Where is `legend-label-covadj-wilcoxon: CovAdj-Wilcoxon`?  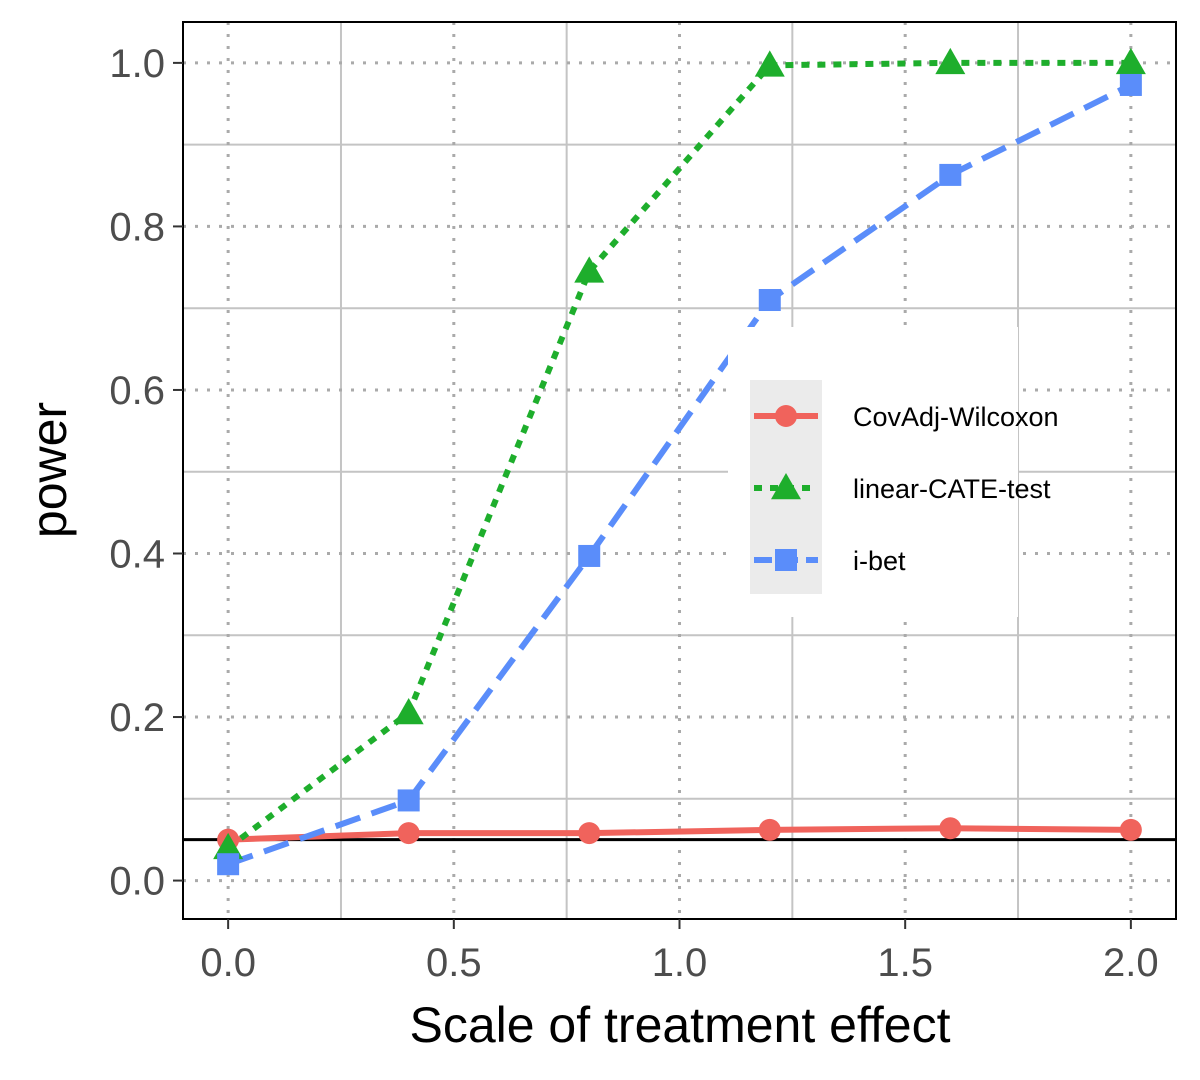 legend-label-covadj-wilcoxon: CovAdj-Wilcoxon is located at coordinates (956, 417).